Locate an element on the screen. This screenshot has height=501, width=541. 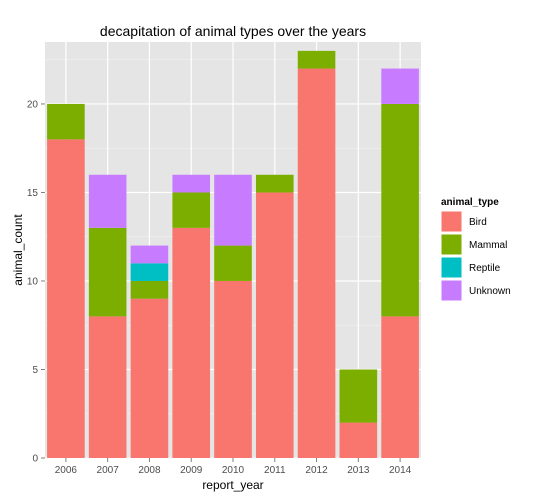
bar-mammal-2010 is located at coordinates (233, 263).